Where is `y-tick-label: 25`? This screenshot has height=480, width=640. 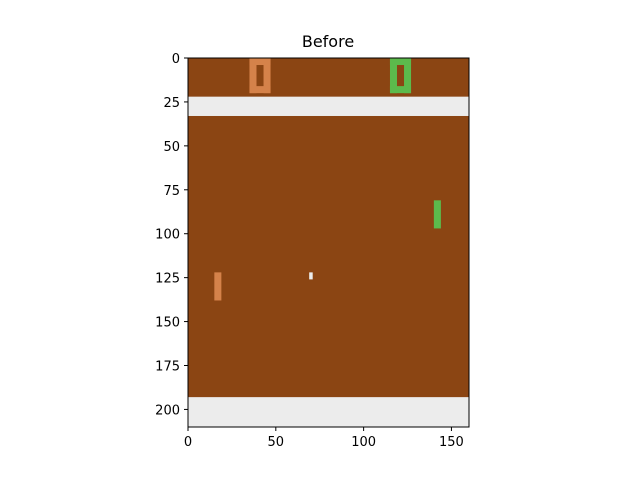
y-tick-label: 25 is located at coordinates (171, 103).